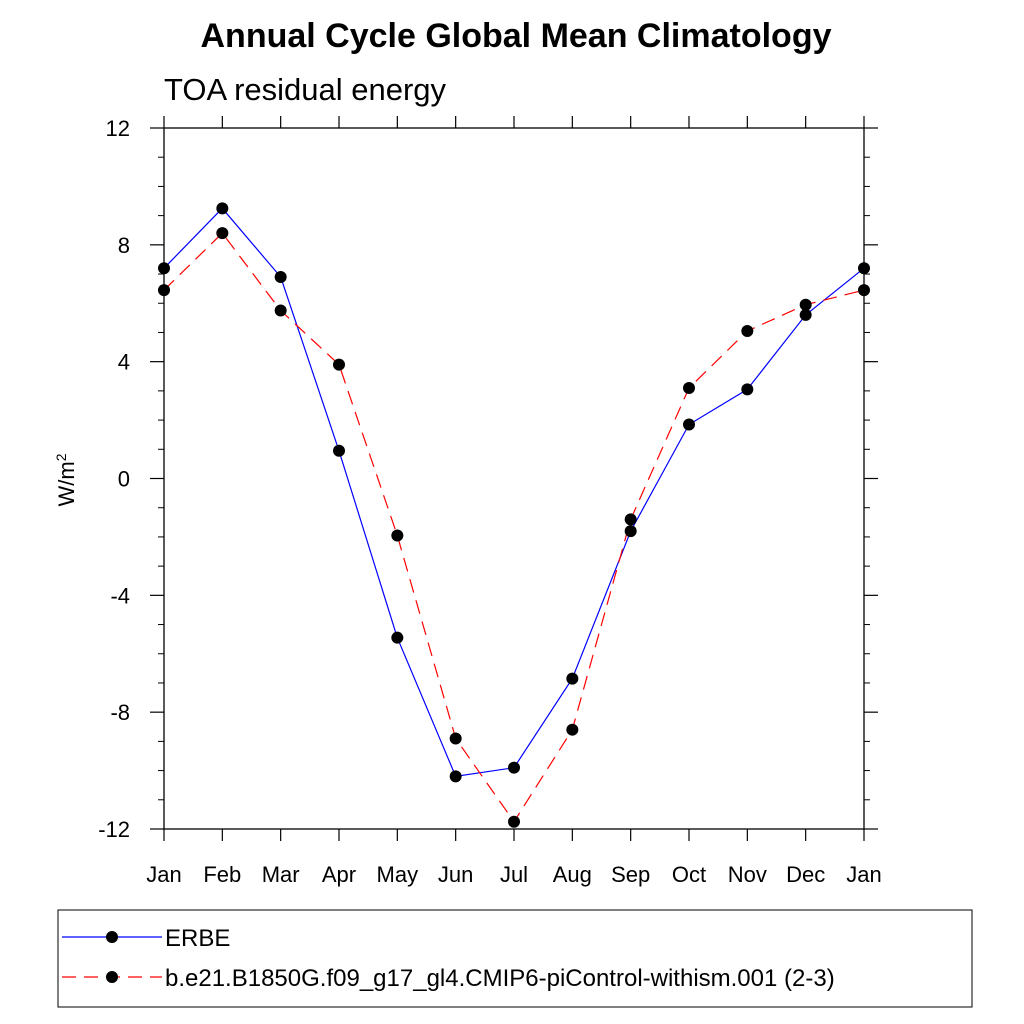 This screenshot has height=1024, width=1024. What do you see at coordinates (455, 874) in the screenshot?
I see `x-tick-label: Jun` at bounding box center [455, 874].